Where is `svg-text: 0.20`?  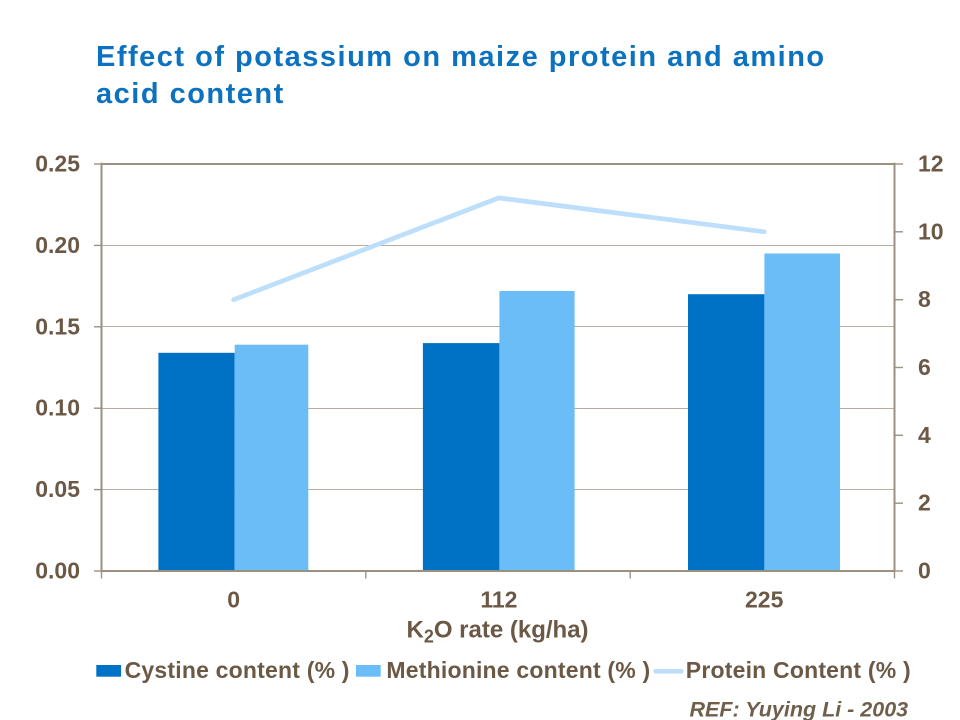
svg-text: 0.20 is located at coordinates (57, 245).